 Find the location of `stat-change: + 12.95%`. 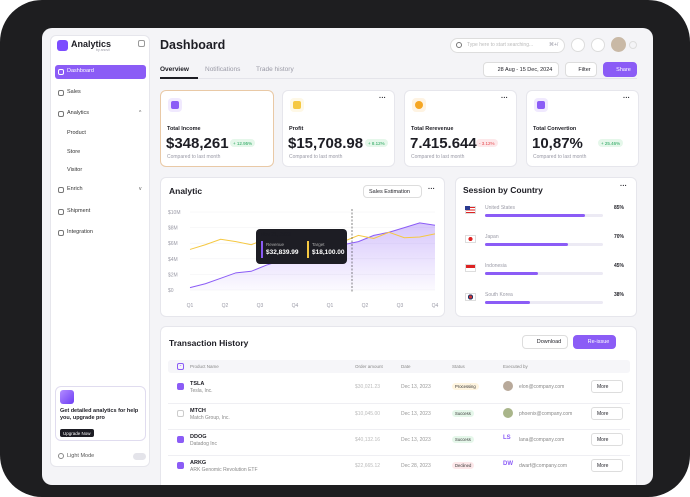

stat-change: + 12.95% is located at coordinates (243, 143).